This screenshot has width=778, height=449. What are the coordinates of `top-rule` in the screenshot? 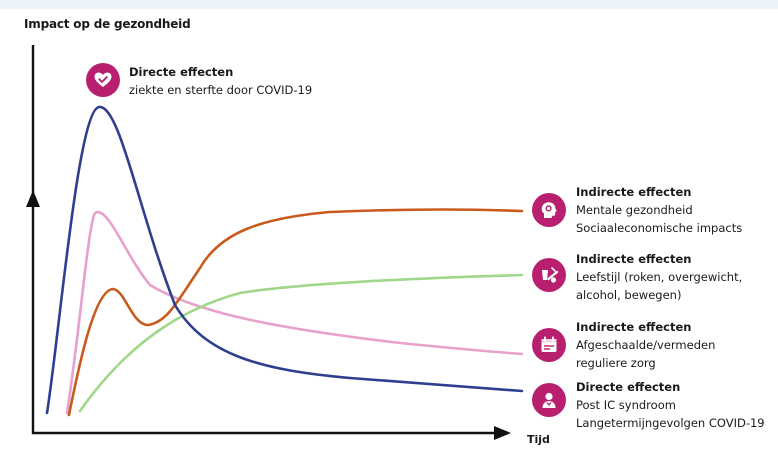 It's located at (389, 4).